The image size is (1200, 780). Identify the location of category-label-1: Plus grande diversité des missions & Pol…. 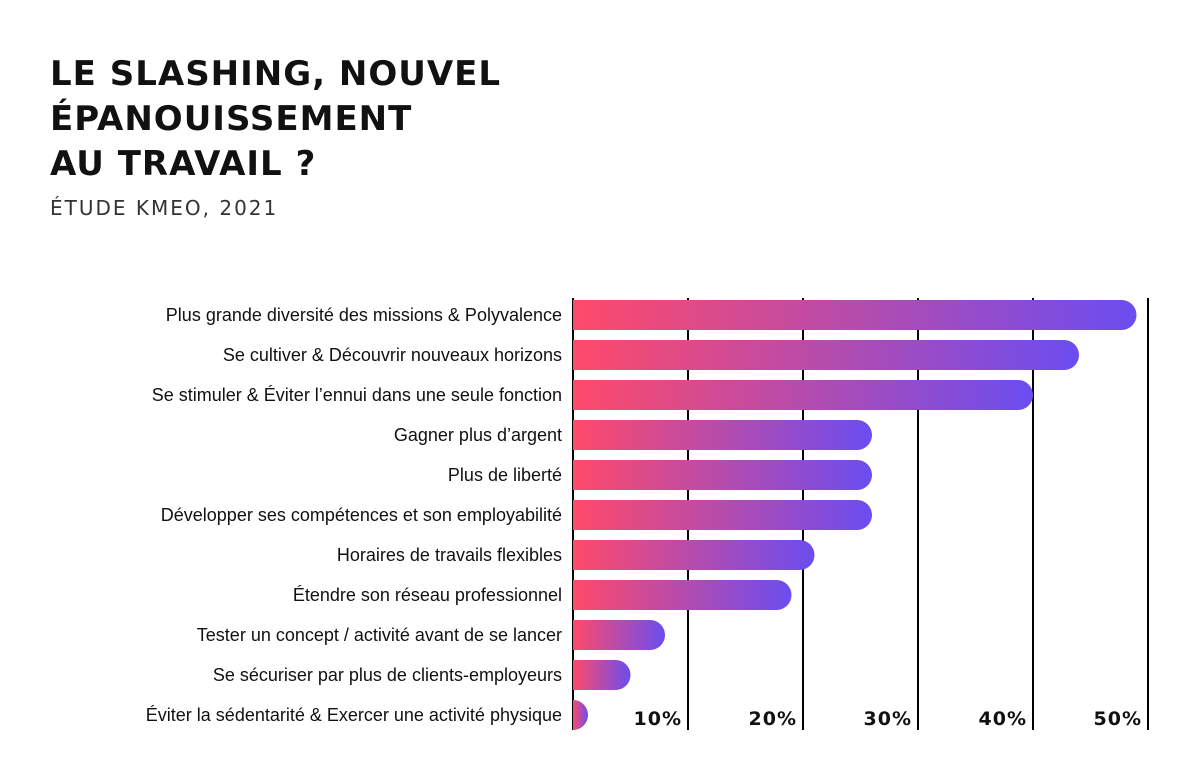
(364, 315).